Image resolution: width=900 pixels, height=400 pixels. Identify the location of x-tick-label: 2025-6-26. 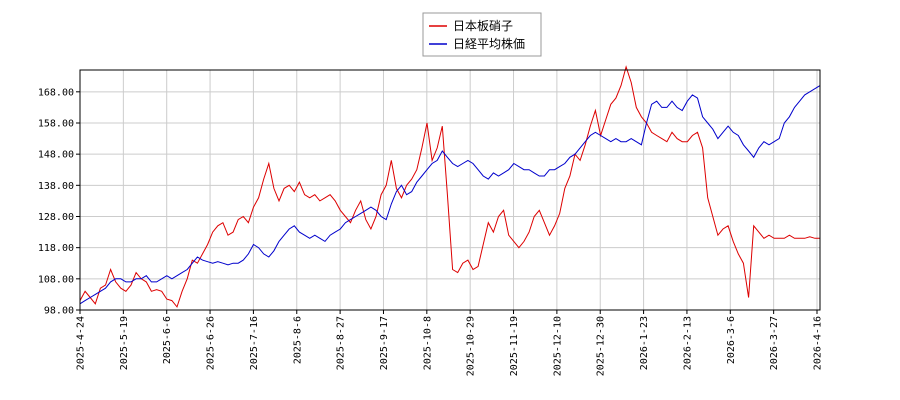
(211, 343).